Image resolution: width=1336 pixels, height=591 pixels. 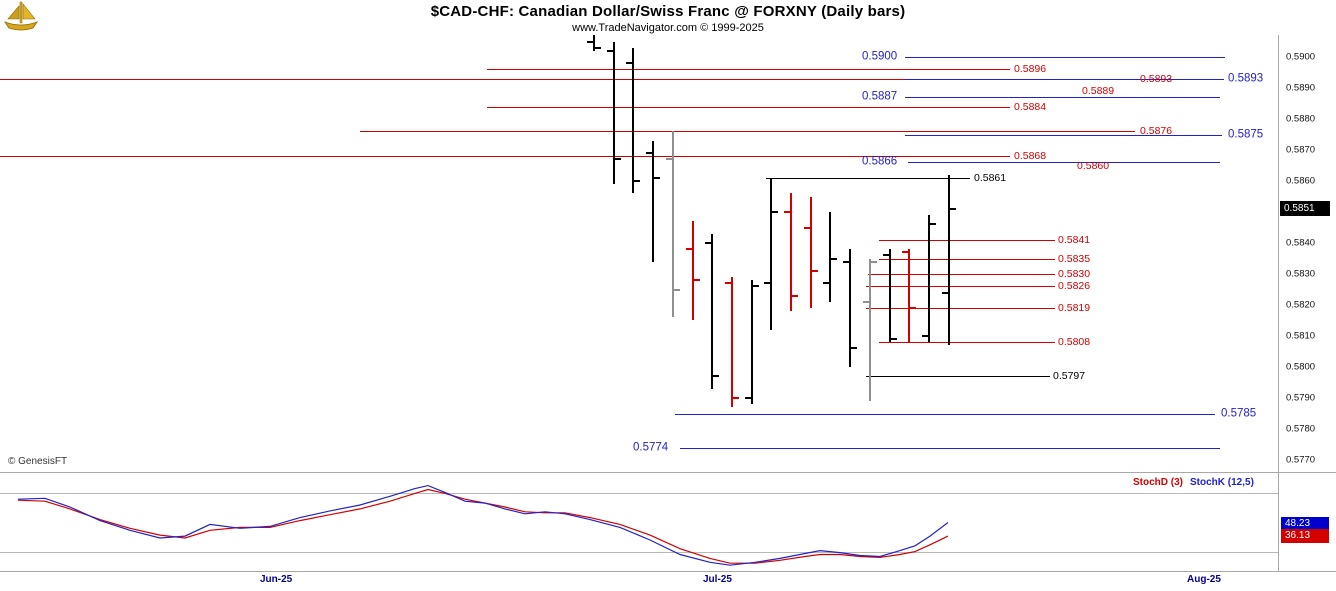 I want to click on price-axis-label: 0.5810, so click(x=1301, y=336).